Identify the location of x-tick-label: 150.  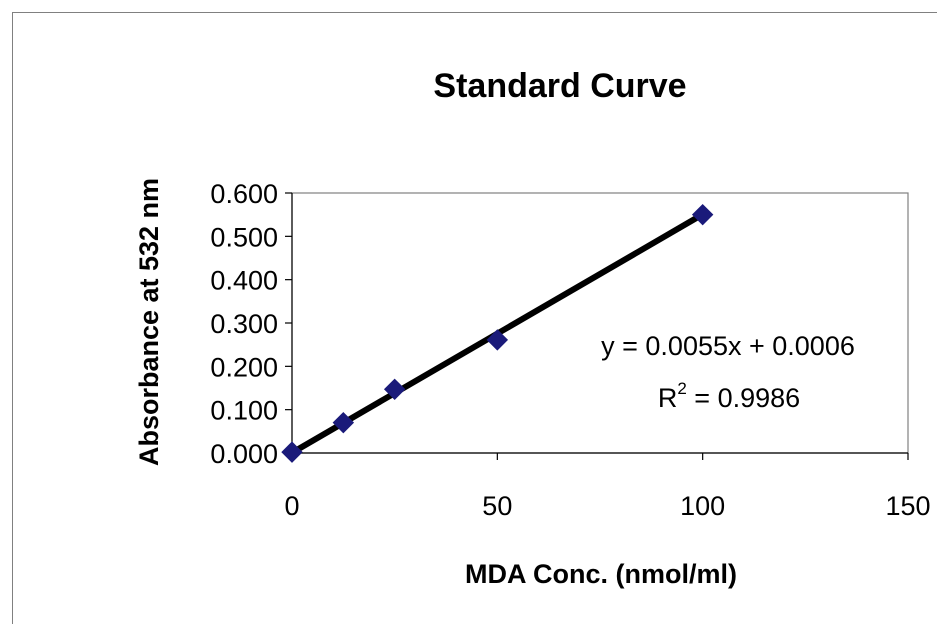
(907, 506).